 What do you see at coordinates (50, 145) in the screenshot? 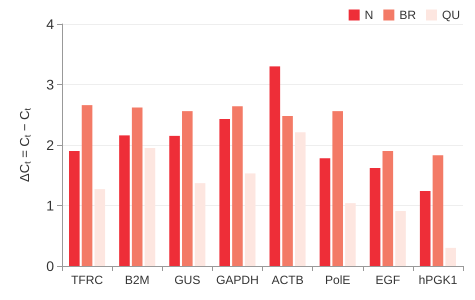
I see `y-tick-label: 2` at bounding box center [50, 145].